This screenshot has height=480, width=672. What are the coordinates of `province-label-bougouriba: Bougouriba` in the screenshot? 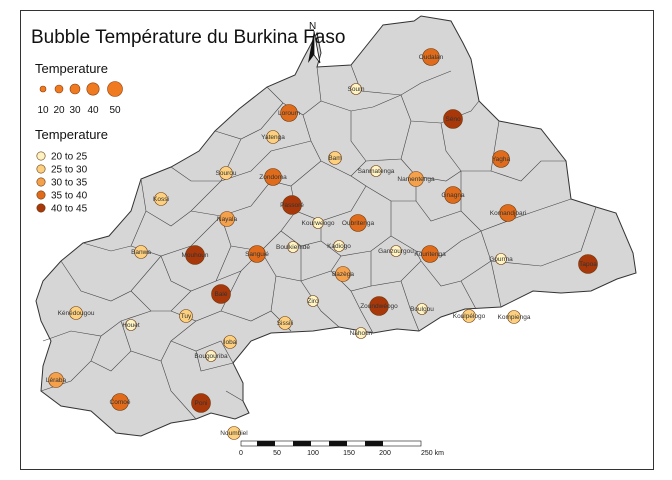 It's located at (211, 356).